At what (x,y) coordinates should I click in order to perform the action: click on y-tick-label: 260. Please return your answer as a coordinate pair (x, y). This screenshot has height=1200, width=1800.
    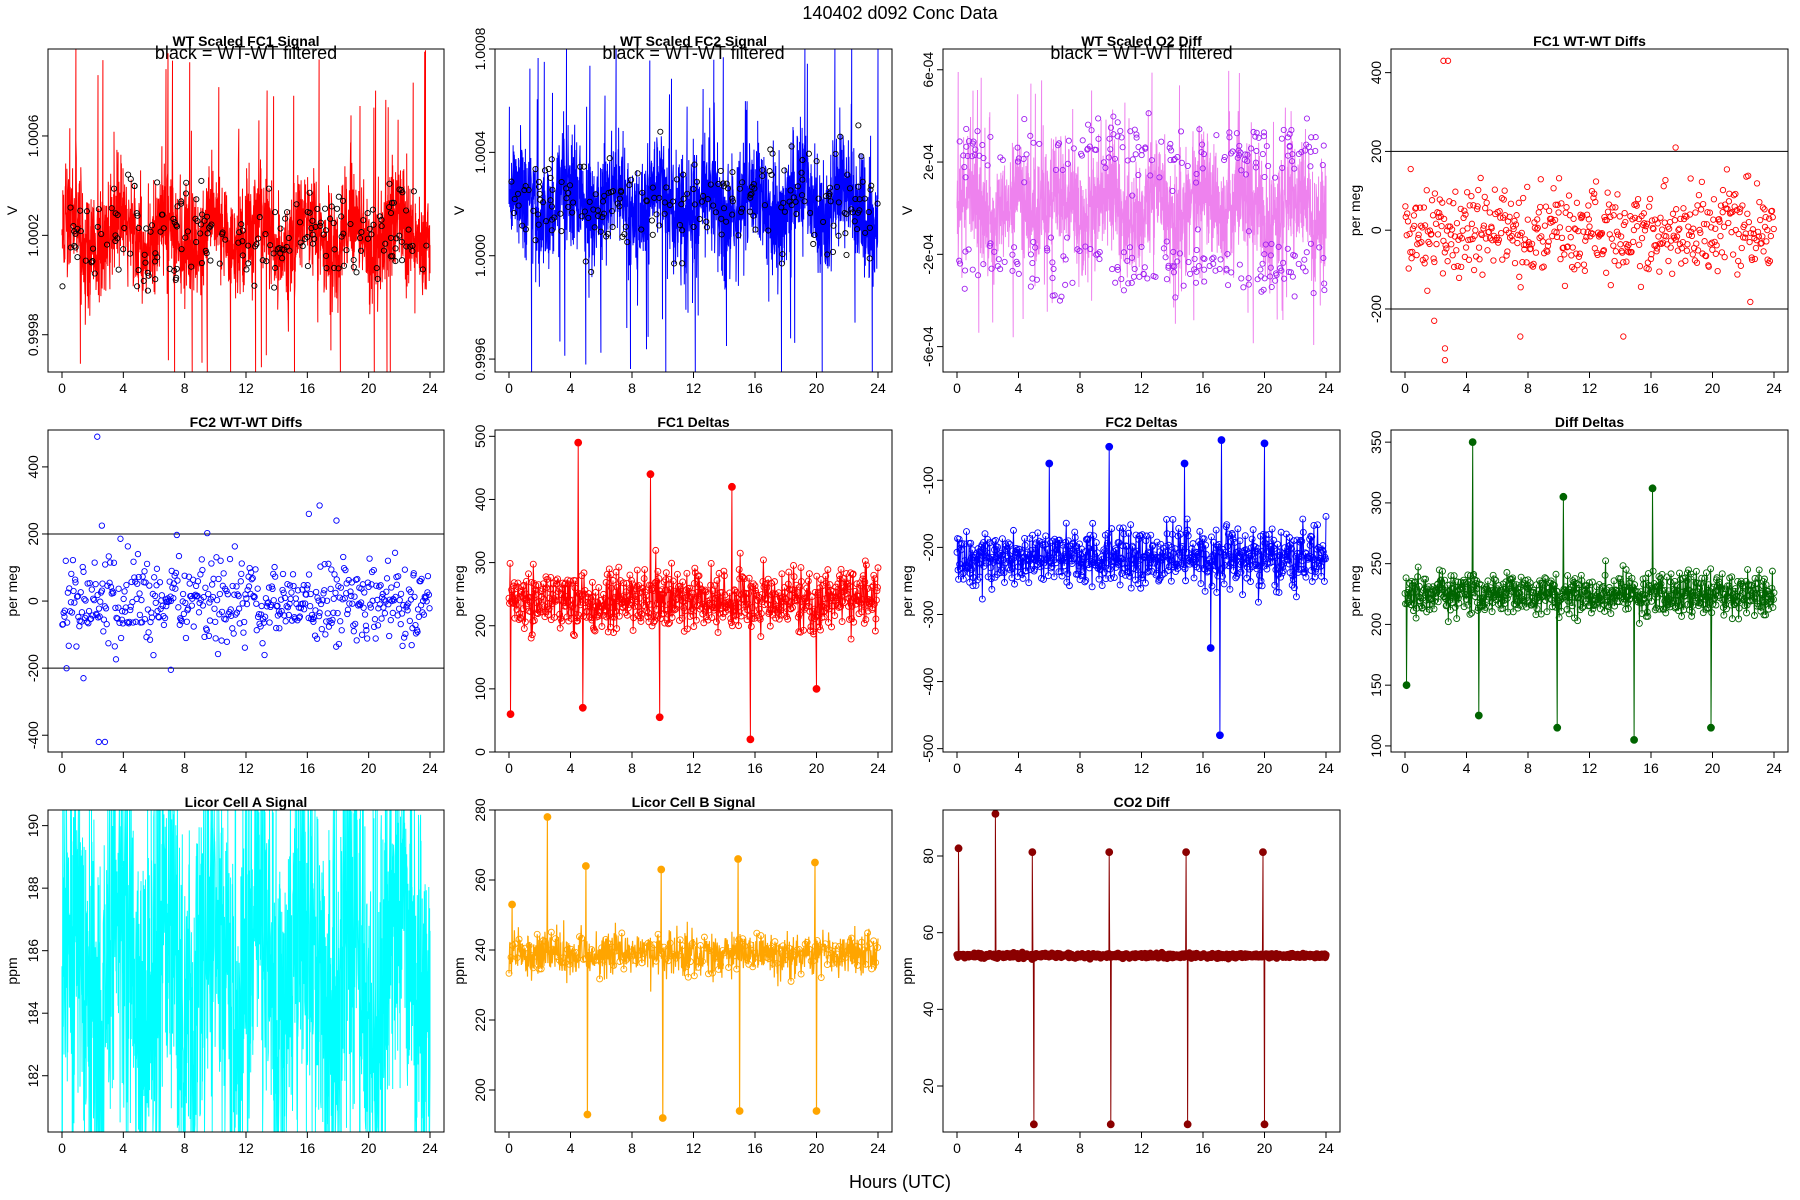
    Looking at the image, I should click on (480, 880).